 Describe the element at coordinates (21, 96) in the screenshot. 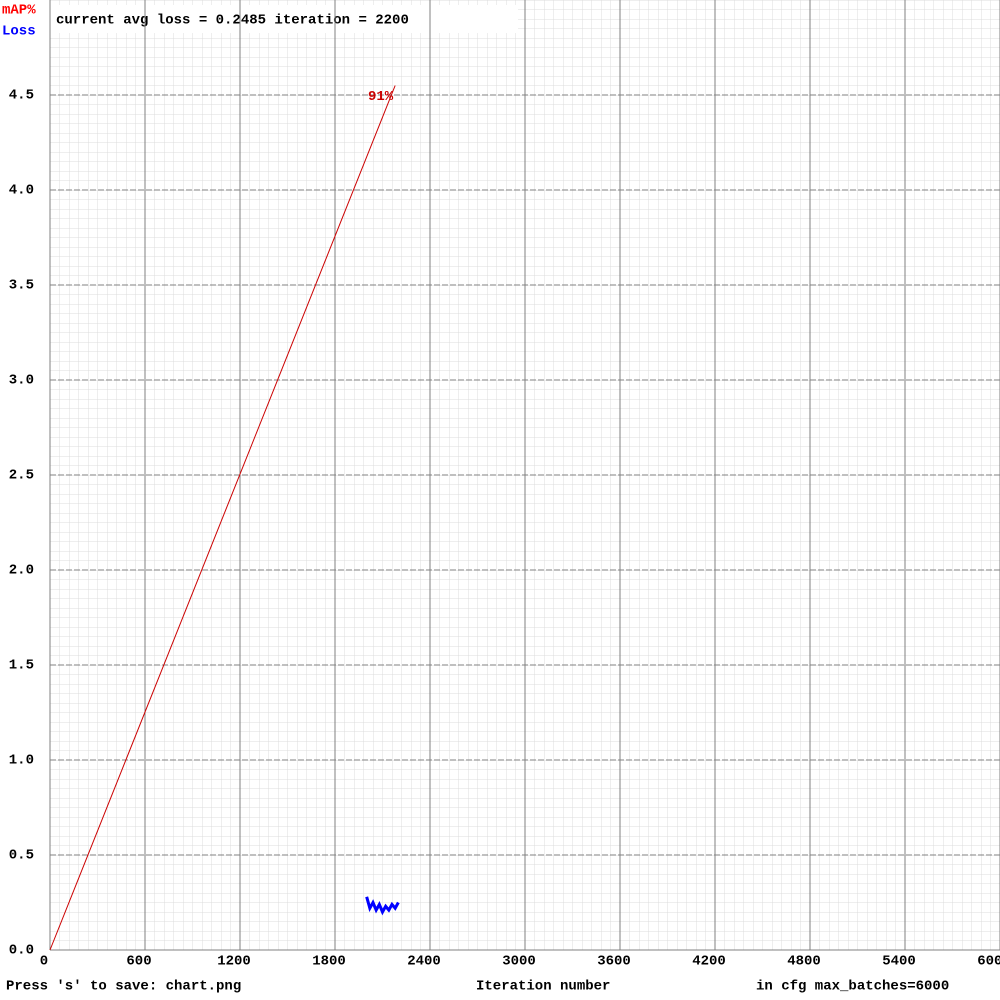

I see `y-tick-label: 4.5` at that location.